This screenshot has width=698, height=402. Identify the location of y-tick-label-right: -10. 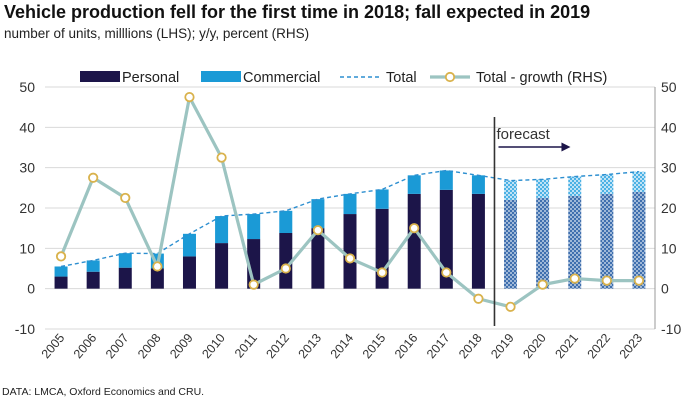
(671, 329).